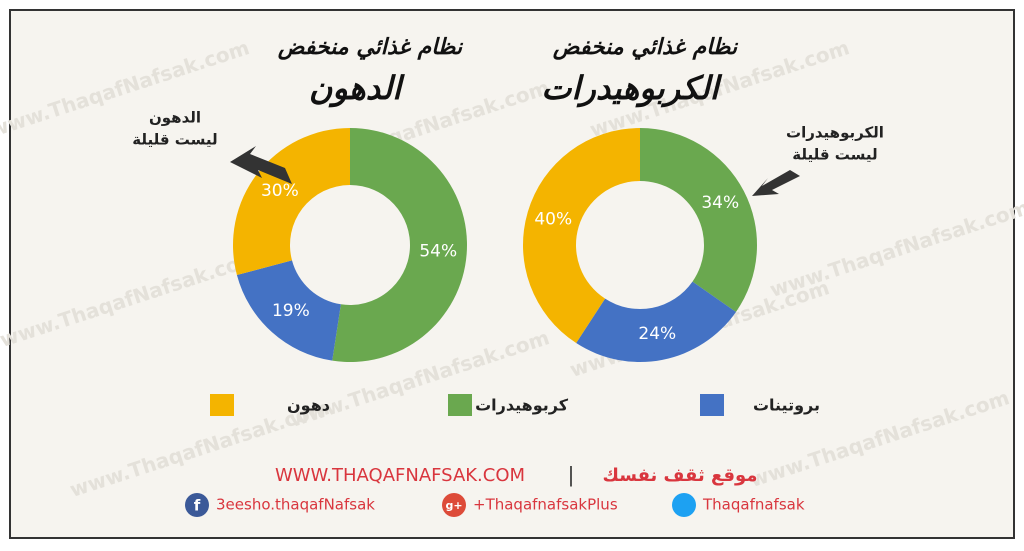  I want to click on annotation: الدهون, so click(175, 118).